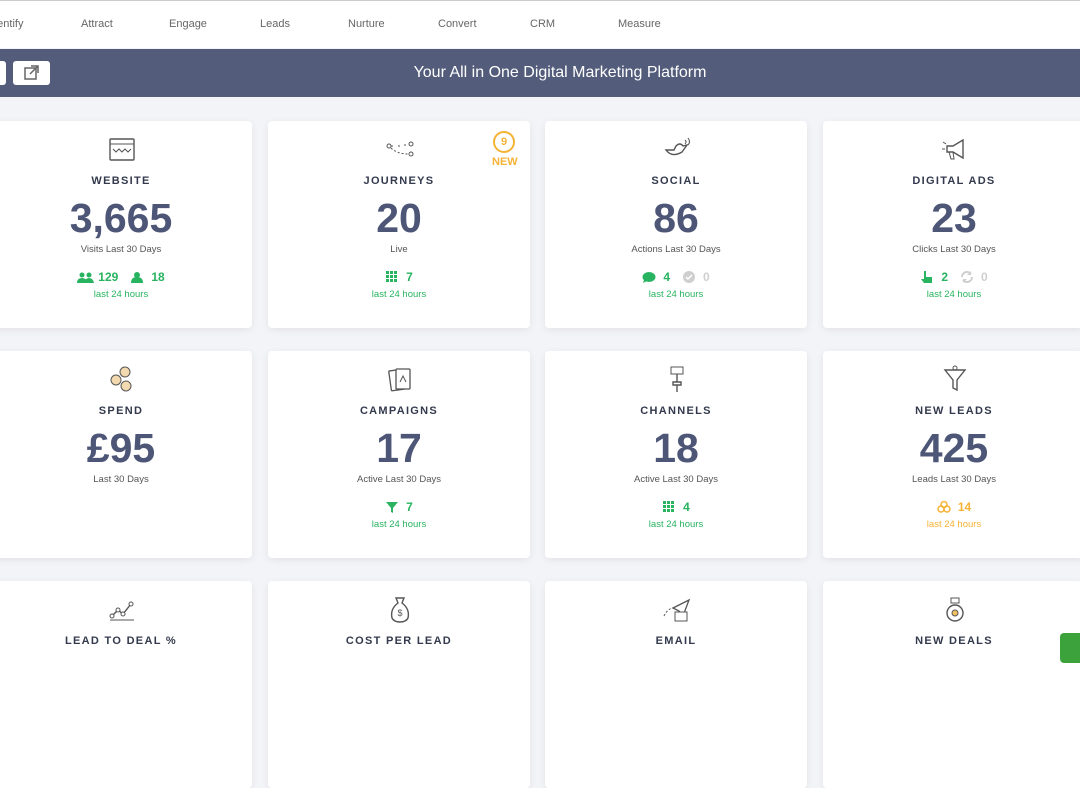  I want to click on card-value: 20, so click(399, 218).